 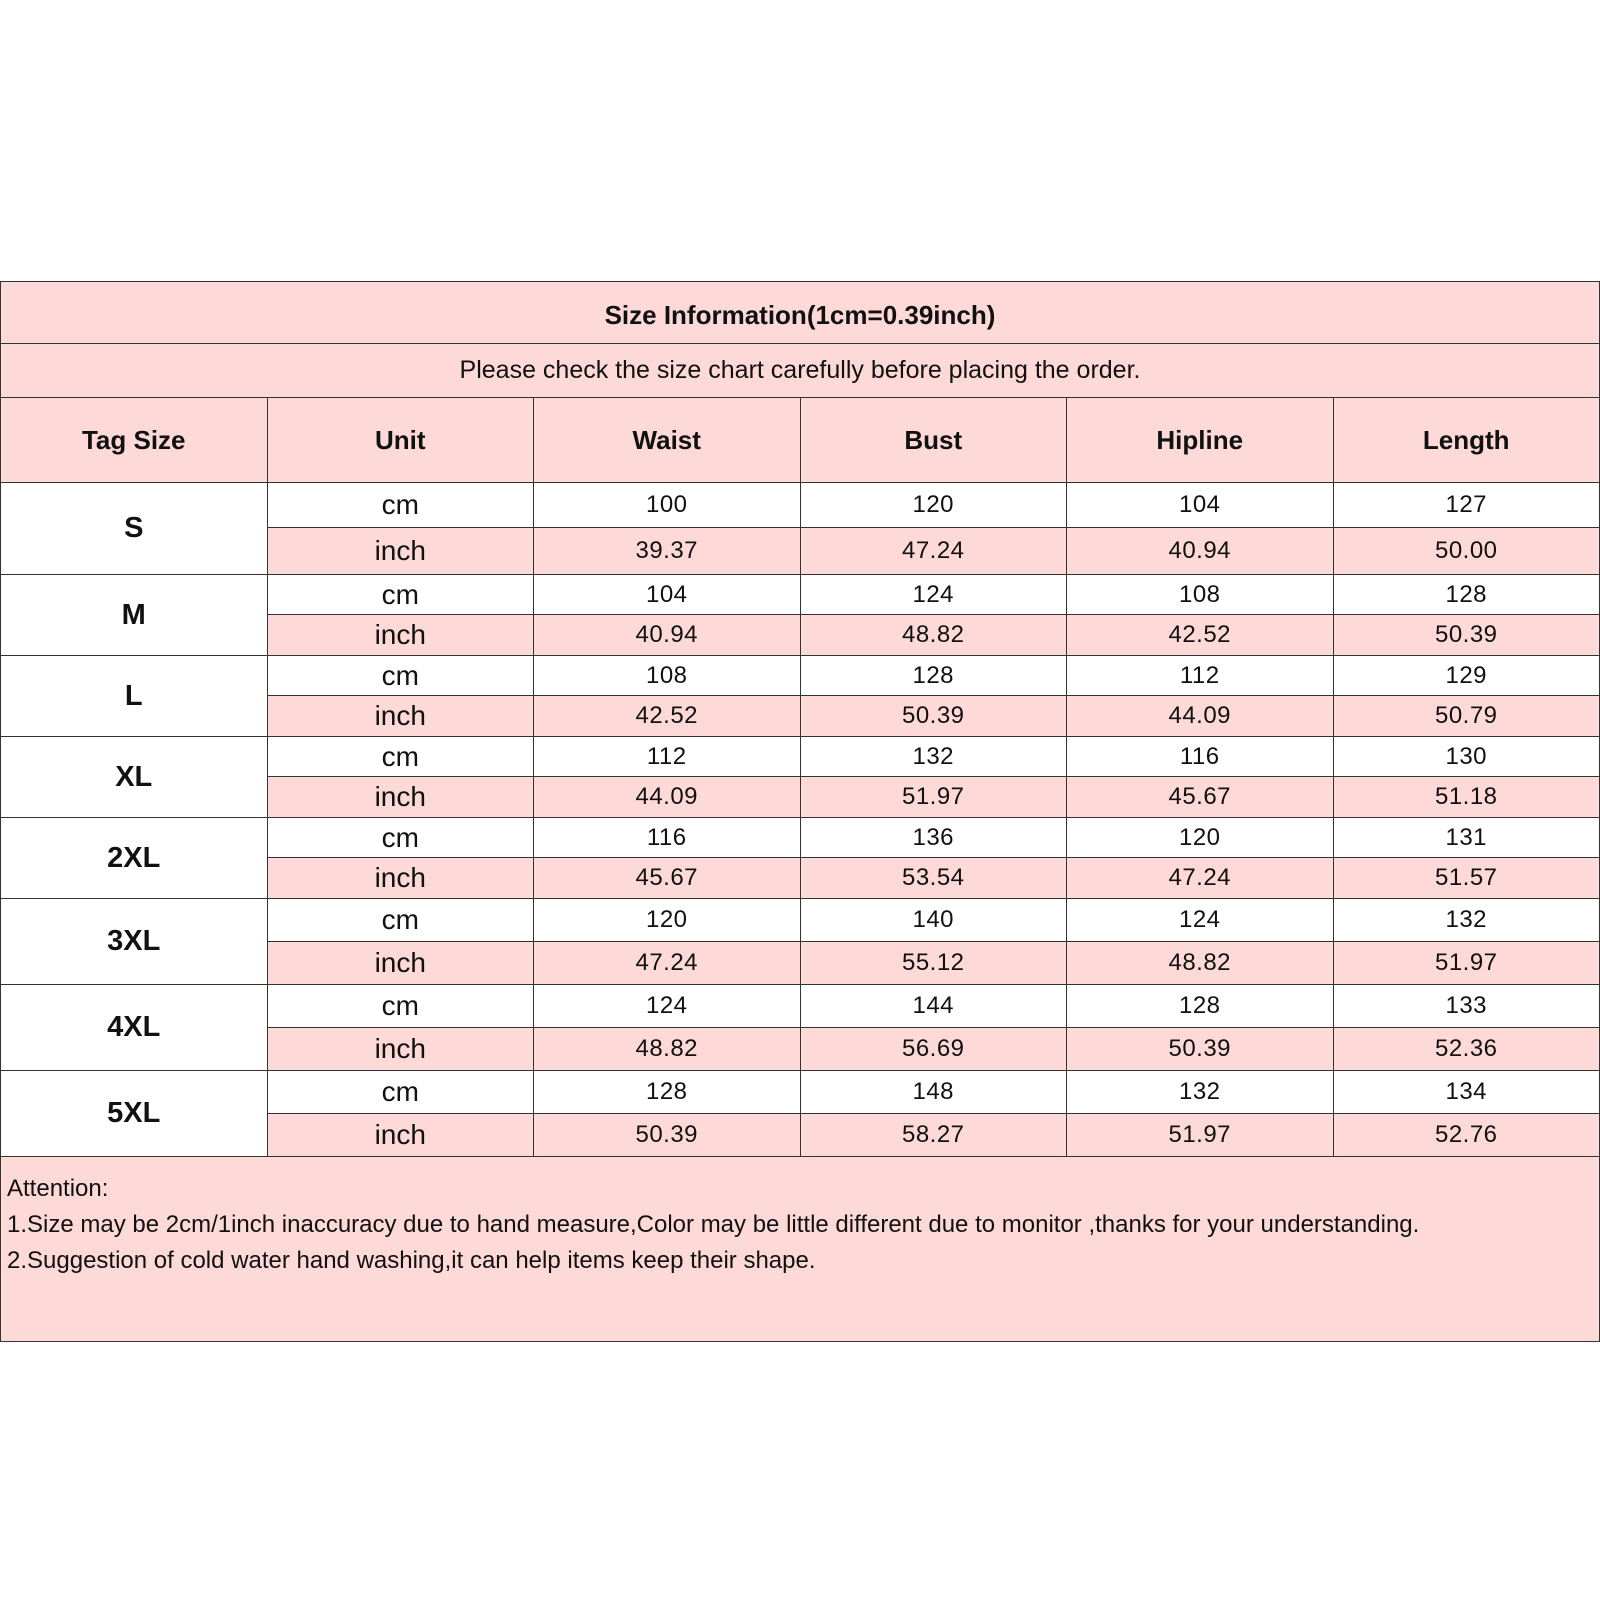 I want to click on value-cell: 127, so click(x=1466, y=505).